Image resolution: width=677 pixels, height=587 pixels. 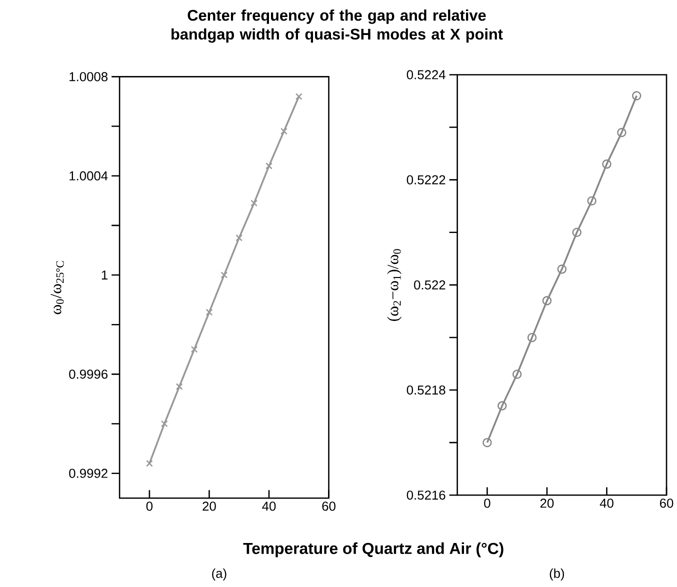 What do you see at coordinates (88, 473) in the screenshot?
I see `y-tick-label: 0.9992` at bounding box center [88, 473].